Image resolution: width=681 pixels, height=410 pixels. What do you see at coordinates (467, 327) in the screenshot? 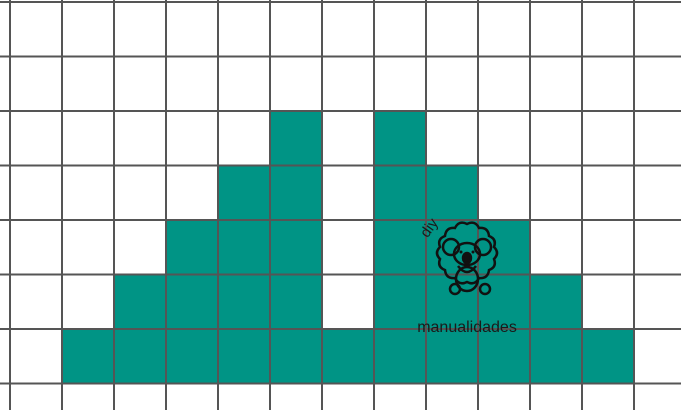
I see `watermark-bottom-text: manualidades` at bounding box center [467, 327].